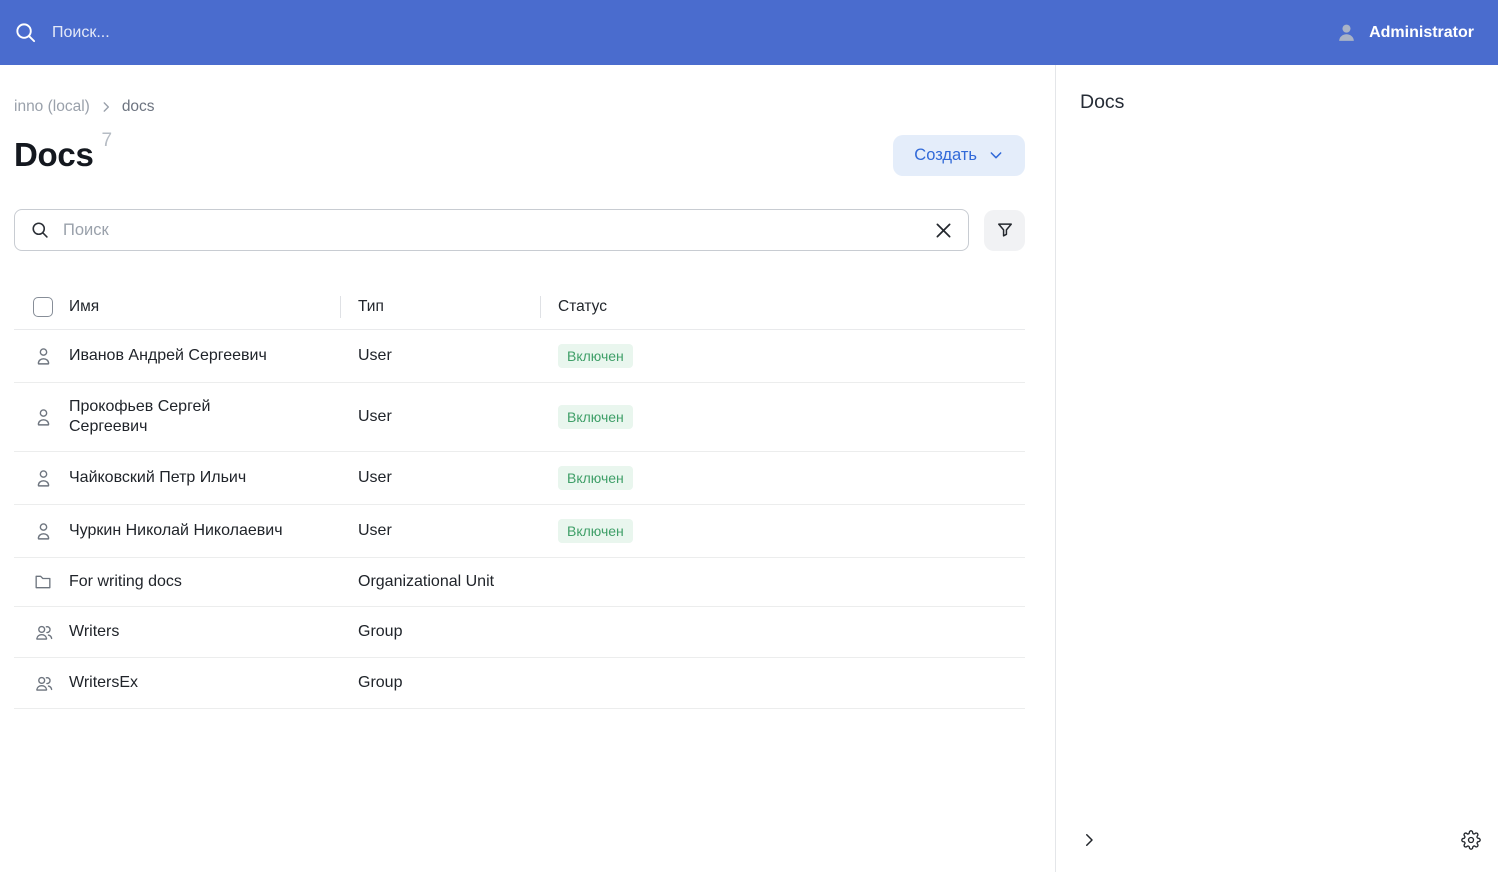 This screenshot has height=872, width=1498. Describe the element at coordinates (519, 478) in the screenshot. I see `table-row: Чайковский Петр Ильич User Включен` at that location.